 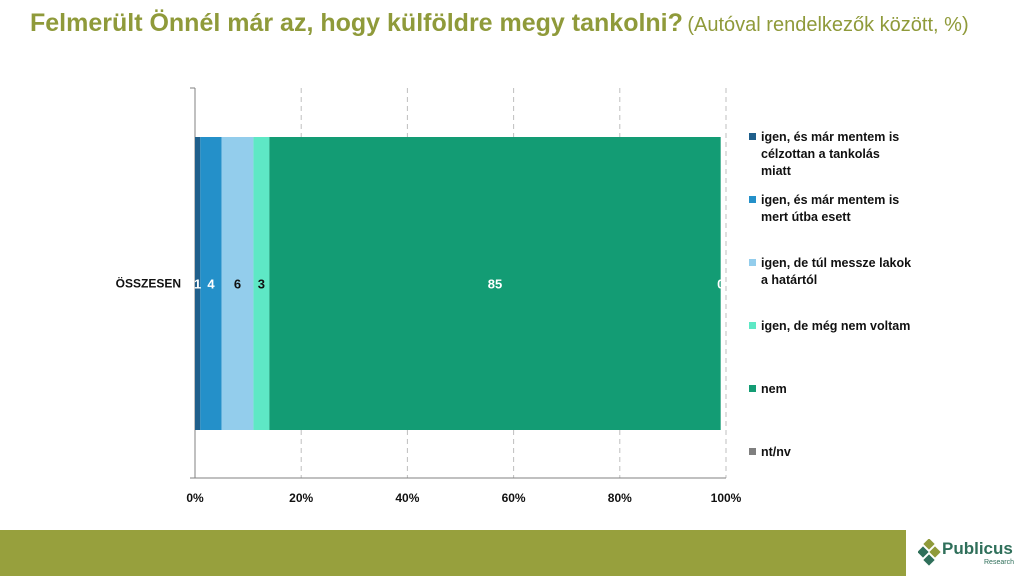 I want to click on logo-tagline: Research, so click(x=999, y=562).